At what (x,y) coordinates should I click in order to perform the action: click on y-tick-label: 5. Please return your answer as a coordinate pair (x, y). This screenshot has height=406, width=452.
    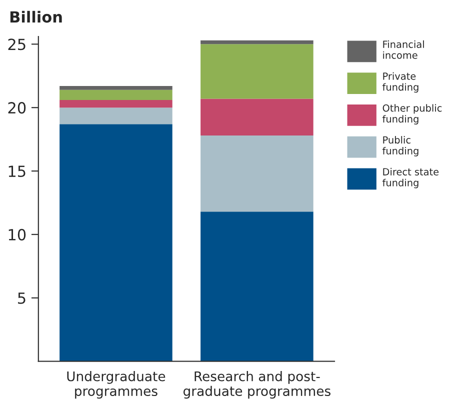
    Looking at the image, I should click on (22, 298).